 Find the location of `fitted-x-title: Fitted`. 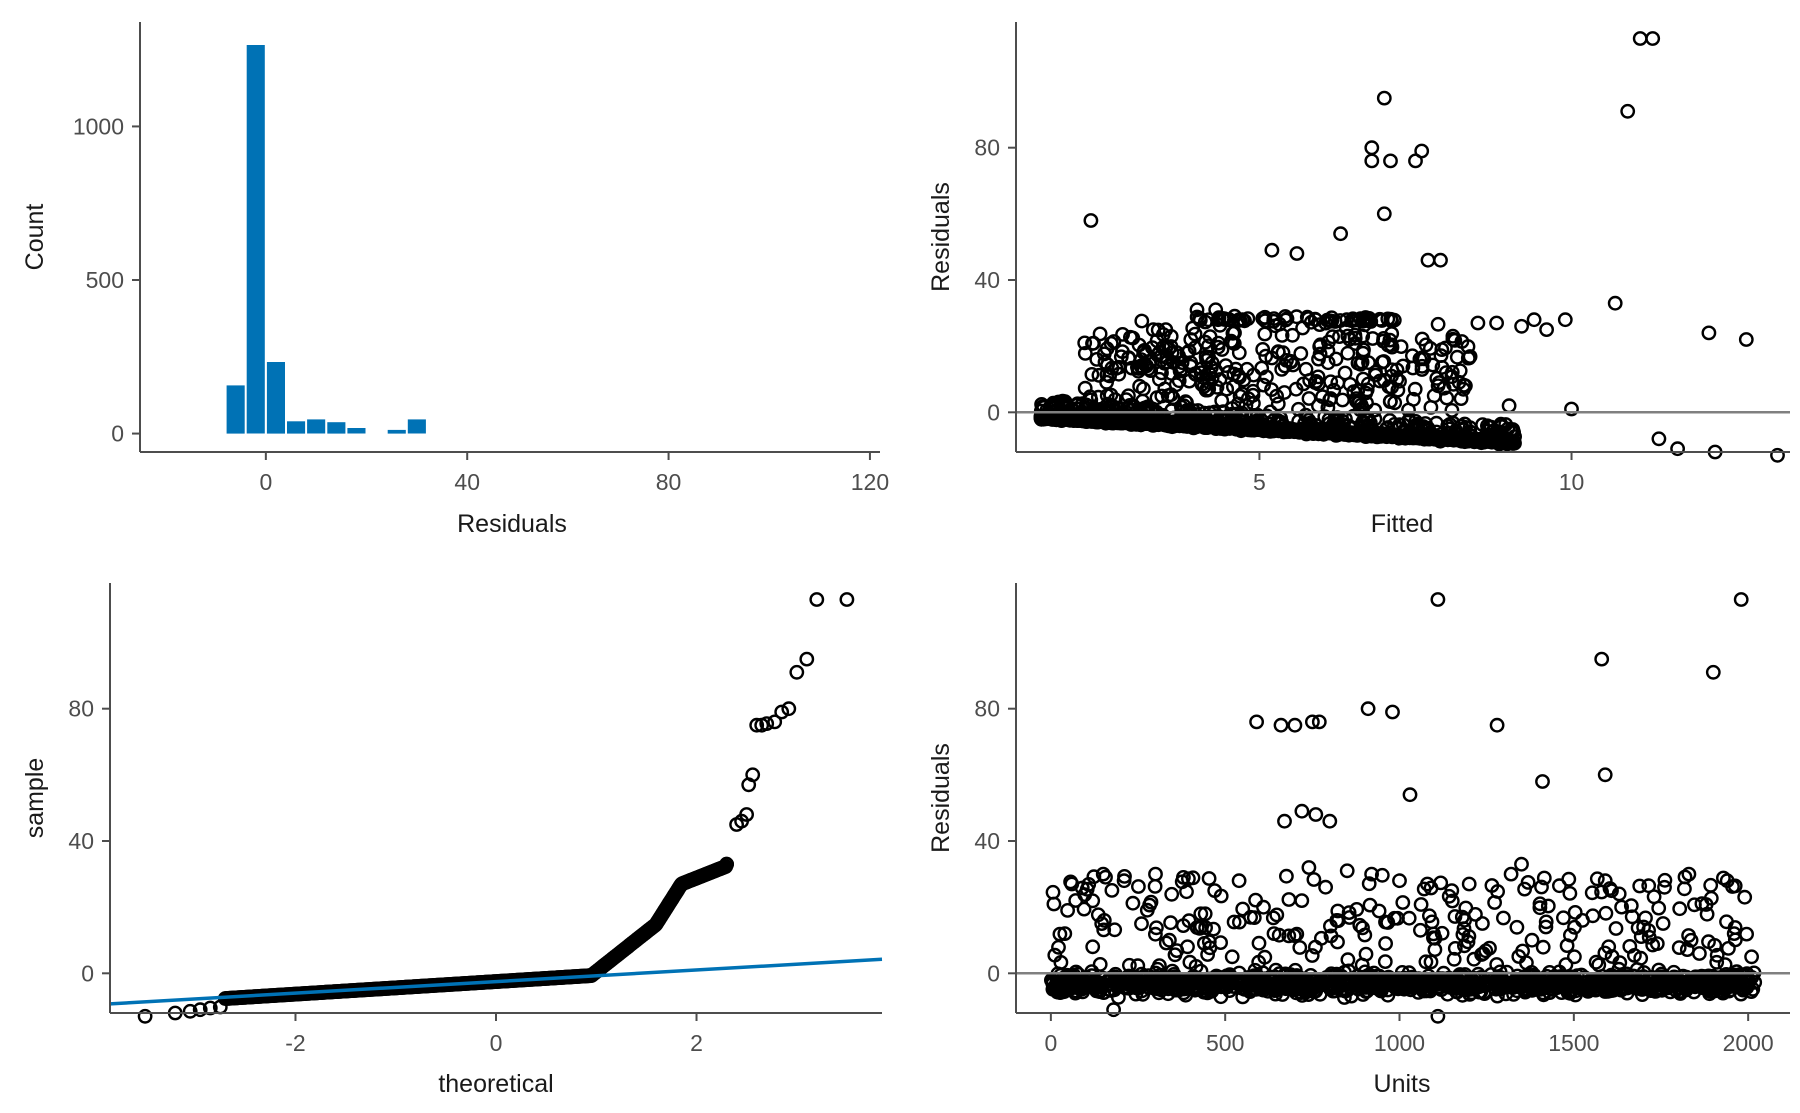

fitted-x-title: Fitted is located at coordinates (1402, 524).